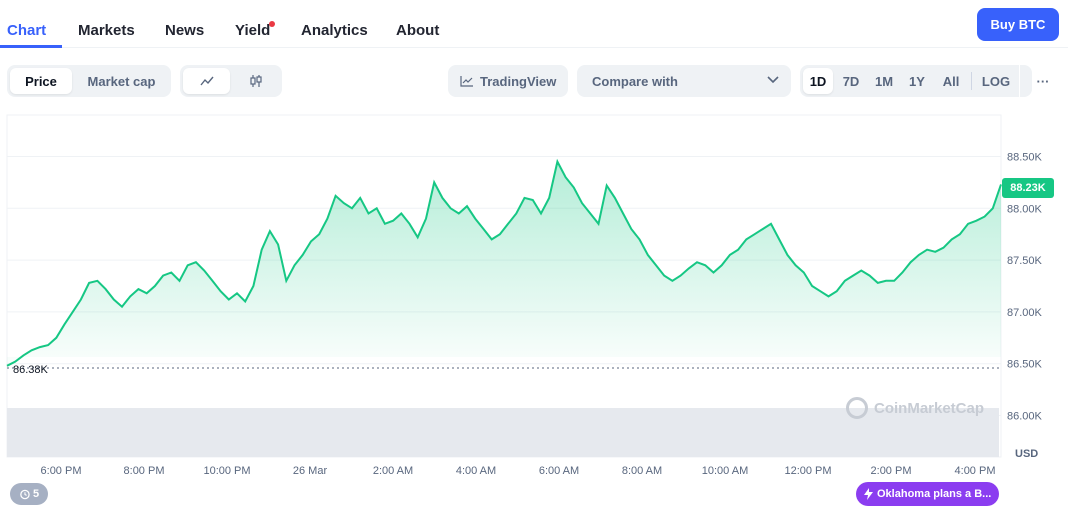 This screenshot has width=1068, height=525. I want to click on more-options-button: ···, so click(1043, 81).